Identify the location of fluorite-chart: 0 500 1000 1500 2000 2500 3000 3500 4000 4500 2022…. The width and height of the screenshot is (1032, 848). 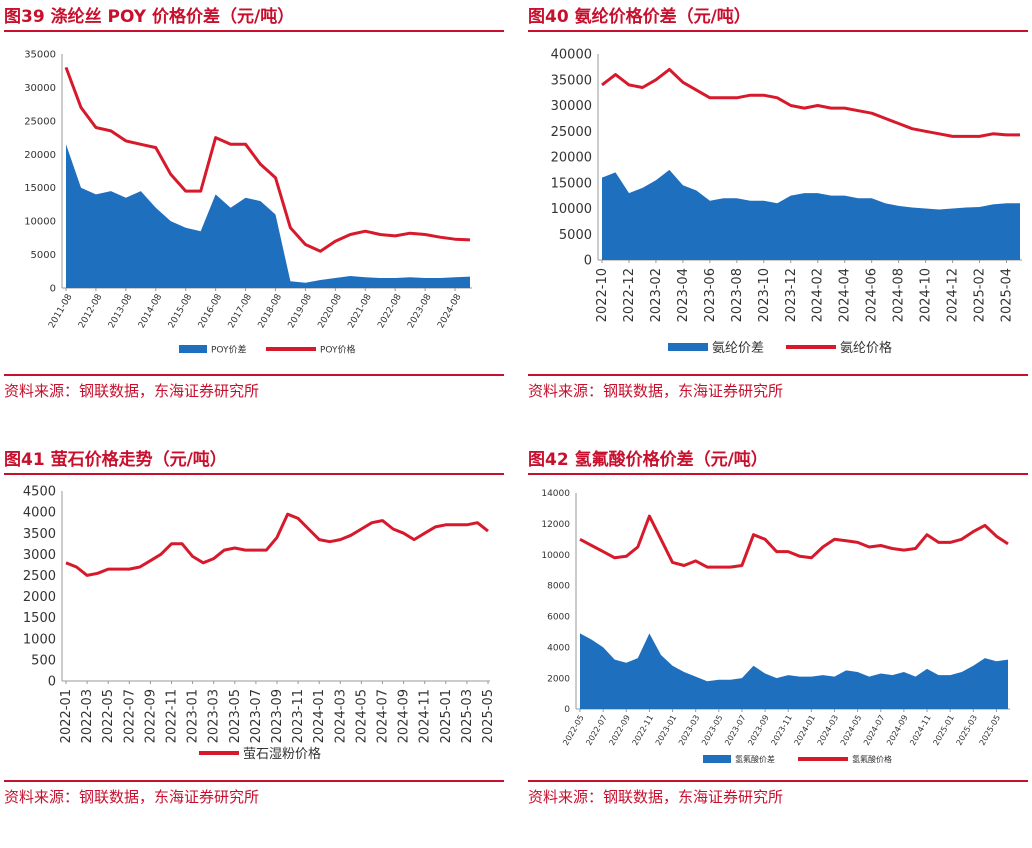
(259, 623).